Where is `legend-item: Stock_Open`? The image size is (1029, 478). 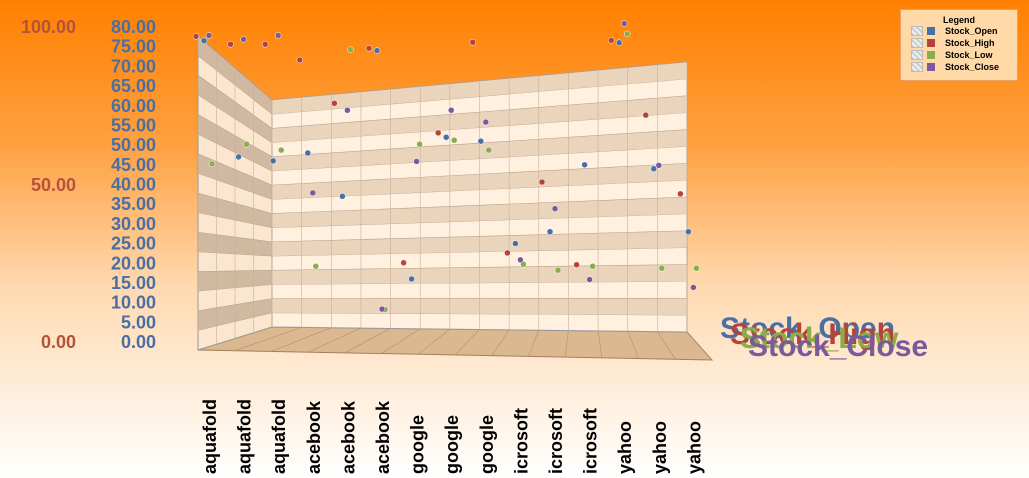 legend-item: Stock_Open is located at coordinates (964, 31).